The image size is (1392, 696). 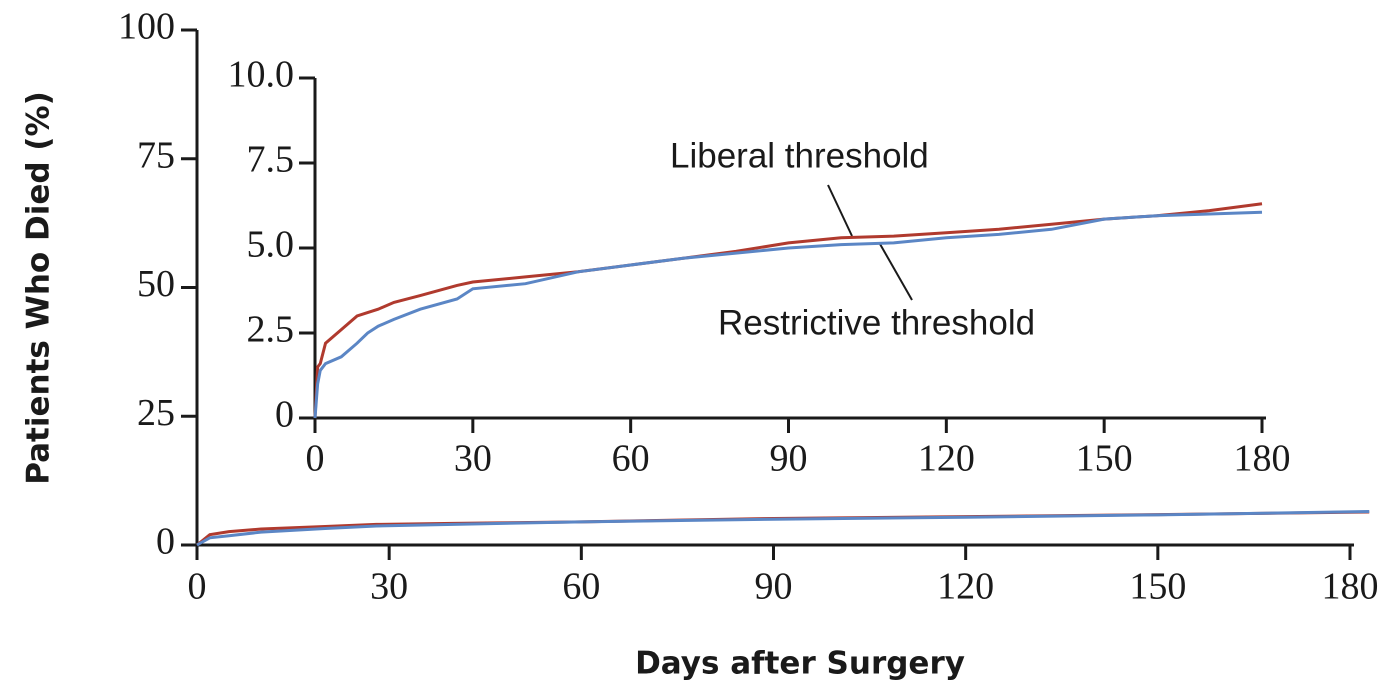 I want to click on y-tick-label: 2.5, so click(x=271, y=330).